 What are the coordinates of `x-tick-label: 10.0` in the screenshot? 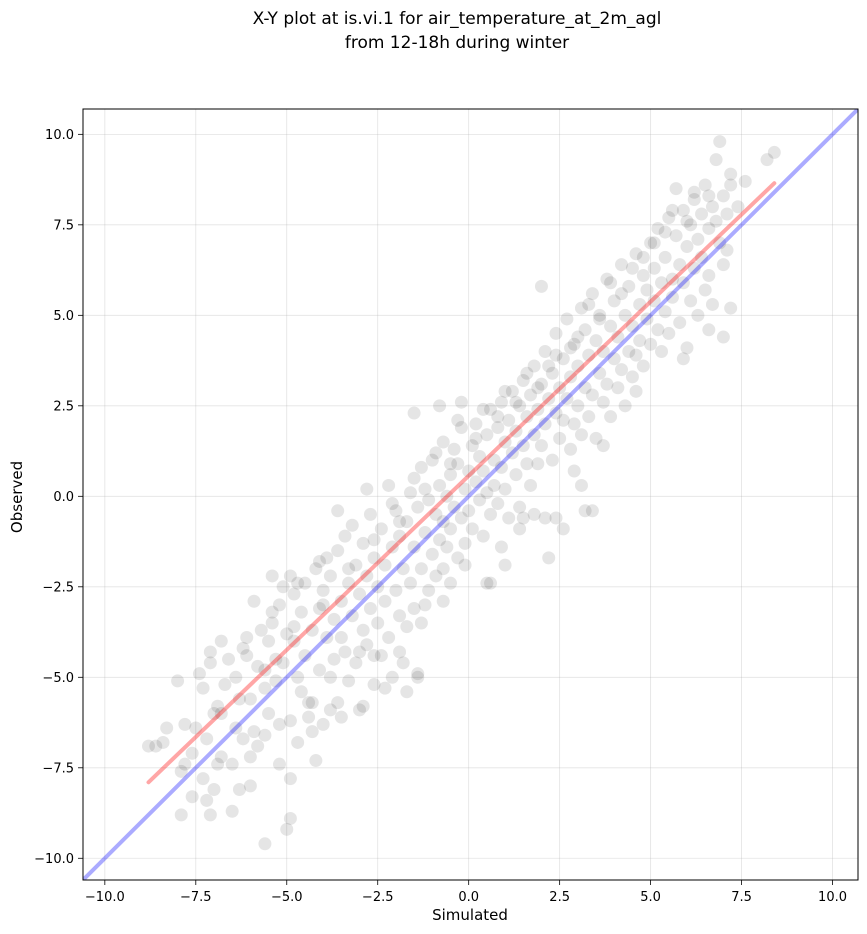 It's located at (832, 897).